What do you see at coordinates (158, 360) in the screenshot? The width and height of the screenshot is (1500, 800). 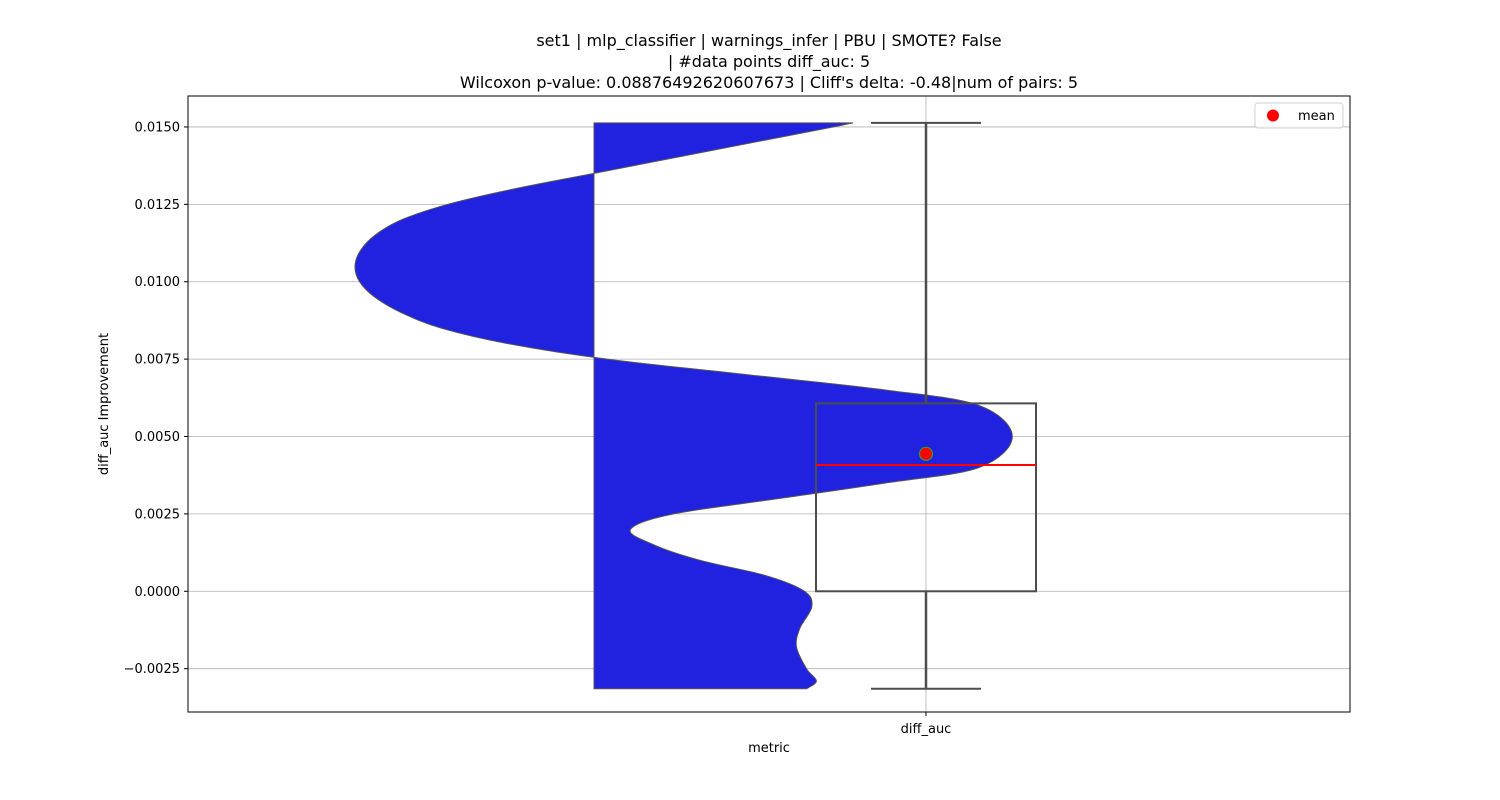 I see `y-tick-label: 0.0075` at bounding box center [158, 360].